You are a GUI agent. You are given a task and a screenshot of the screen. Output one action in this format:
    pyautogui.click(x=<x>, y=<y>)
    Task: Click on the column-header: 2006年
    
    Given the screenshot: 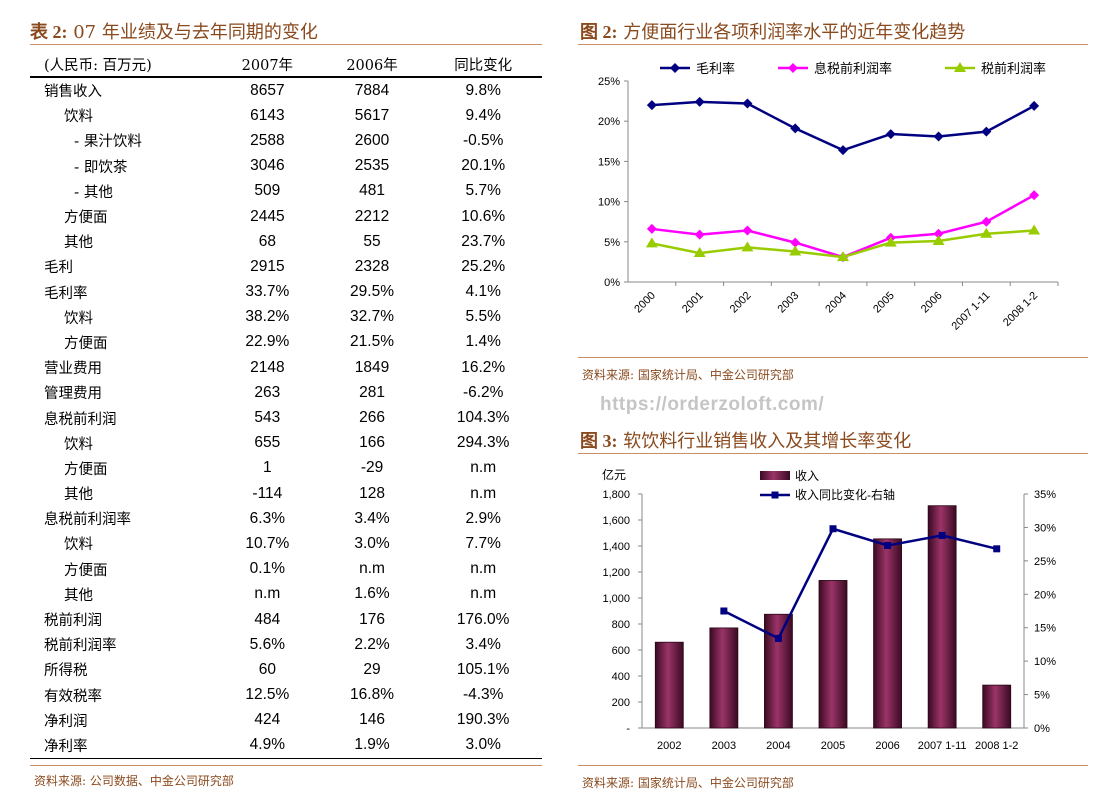 What is the action you would take?
    pyautogui.click(x=372, y=65)
    